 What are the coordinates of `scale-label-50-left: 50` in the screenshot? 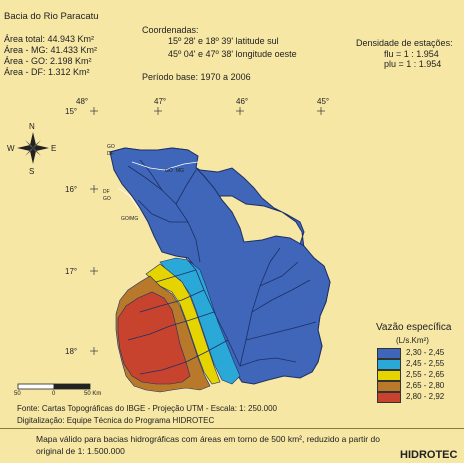 It's located at (17, 394).